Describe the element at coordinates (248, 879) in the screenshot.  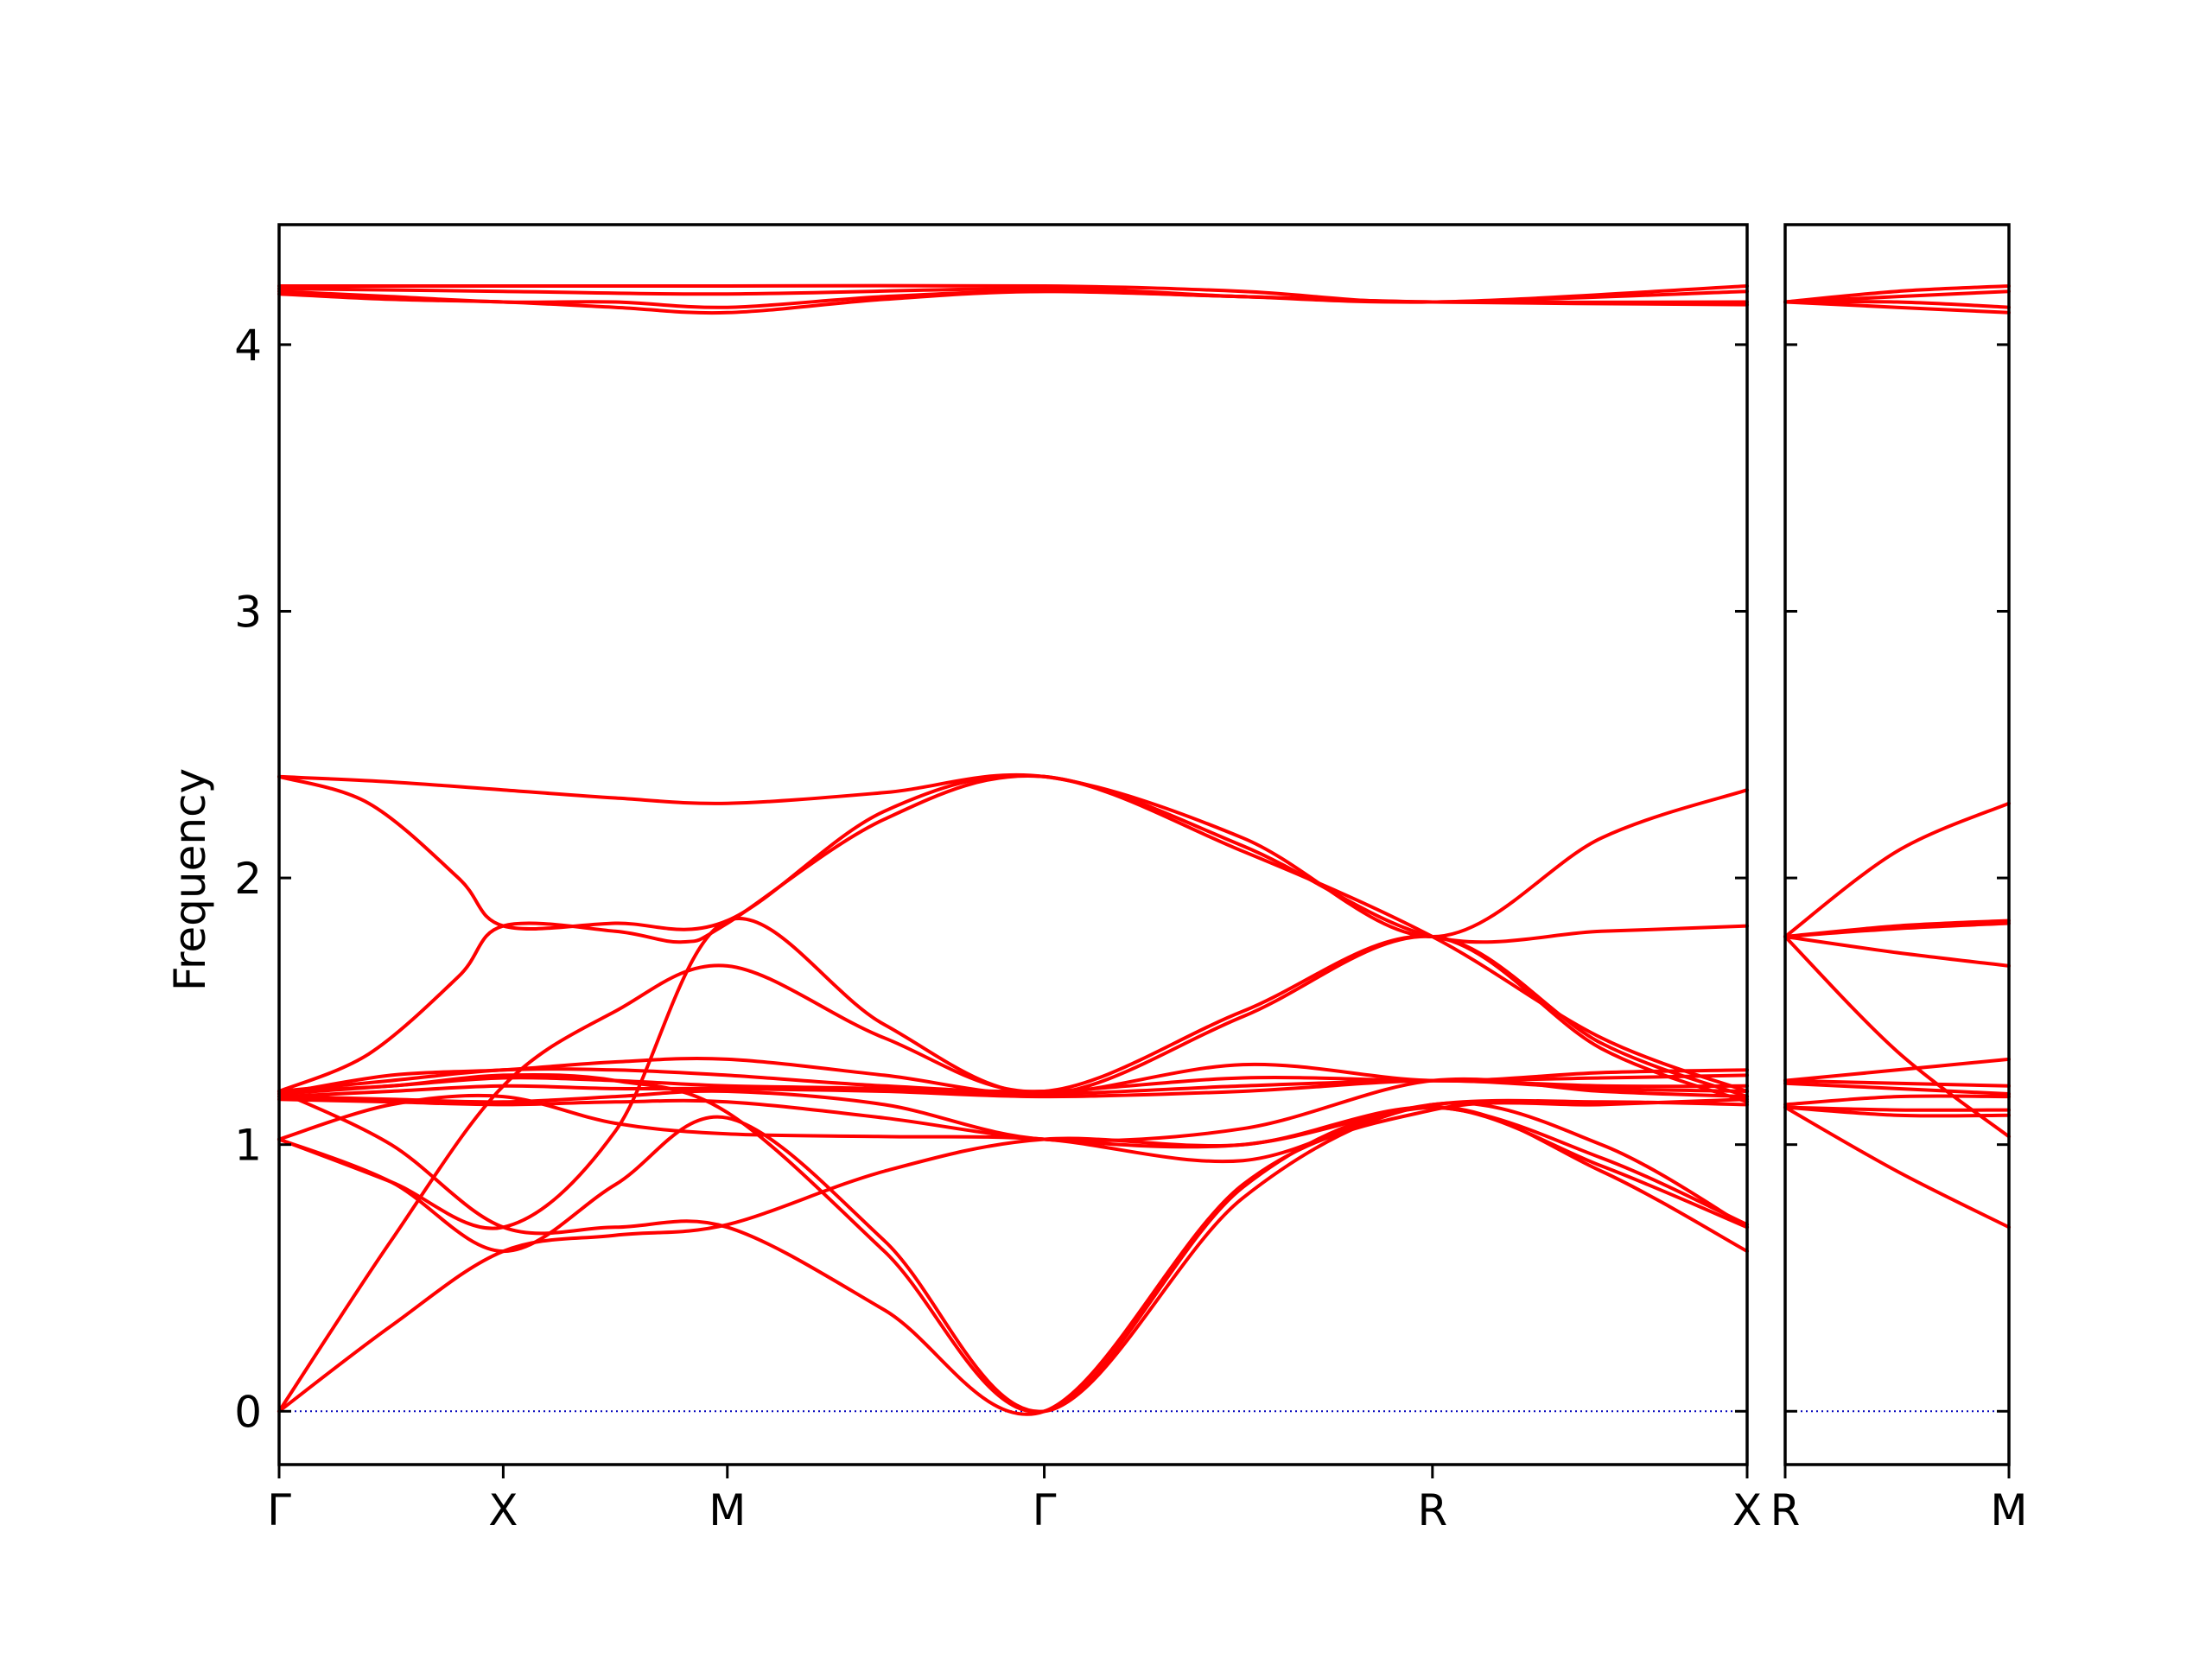
I see `y-tick-label: 2` at that location.